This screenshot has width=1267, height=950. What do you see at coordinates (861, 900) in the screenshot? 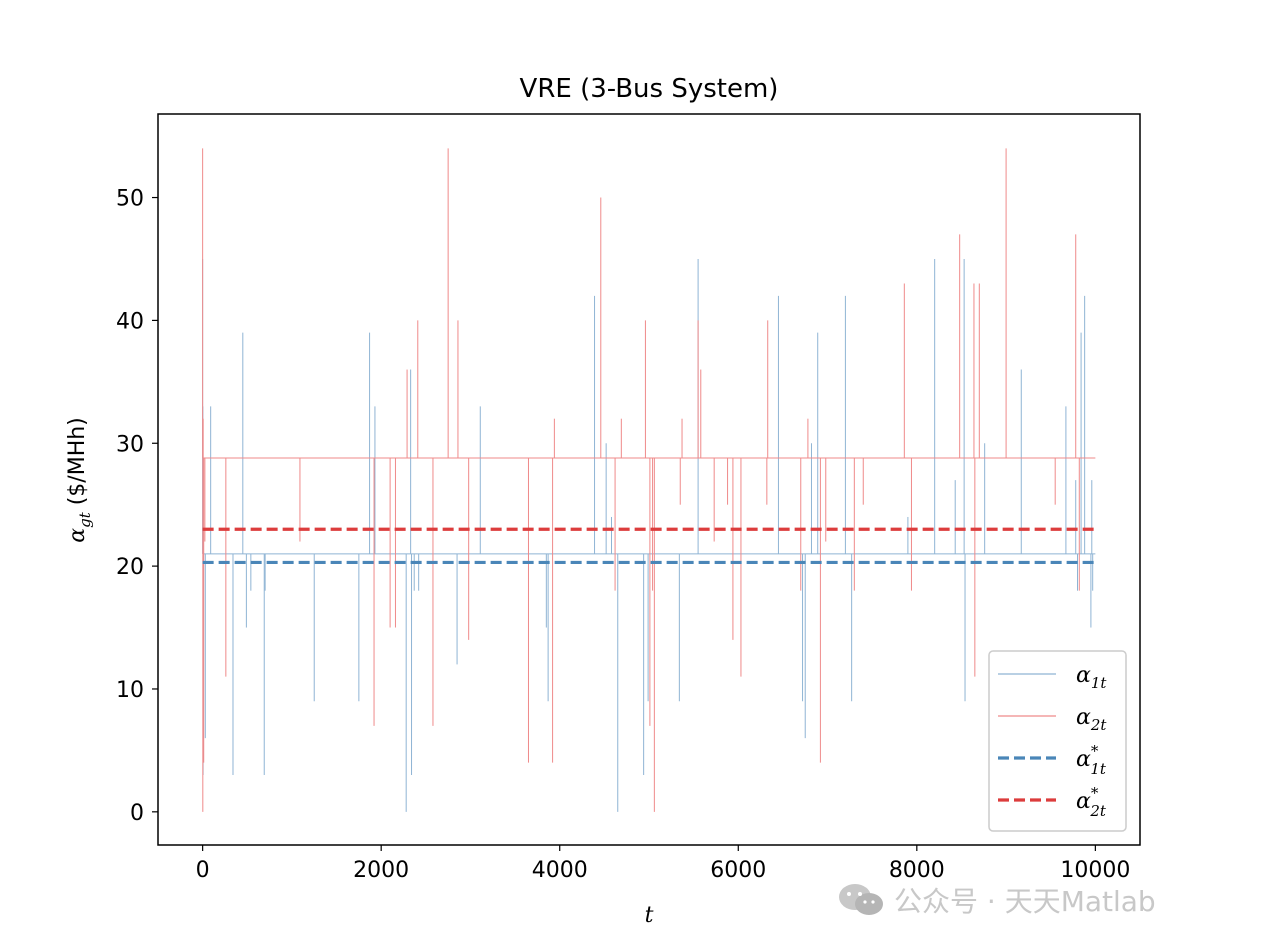
I see `wechat-icon` at bounding box center [861, 900].